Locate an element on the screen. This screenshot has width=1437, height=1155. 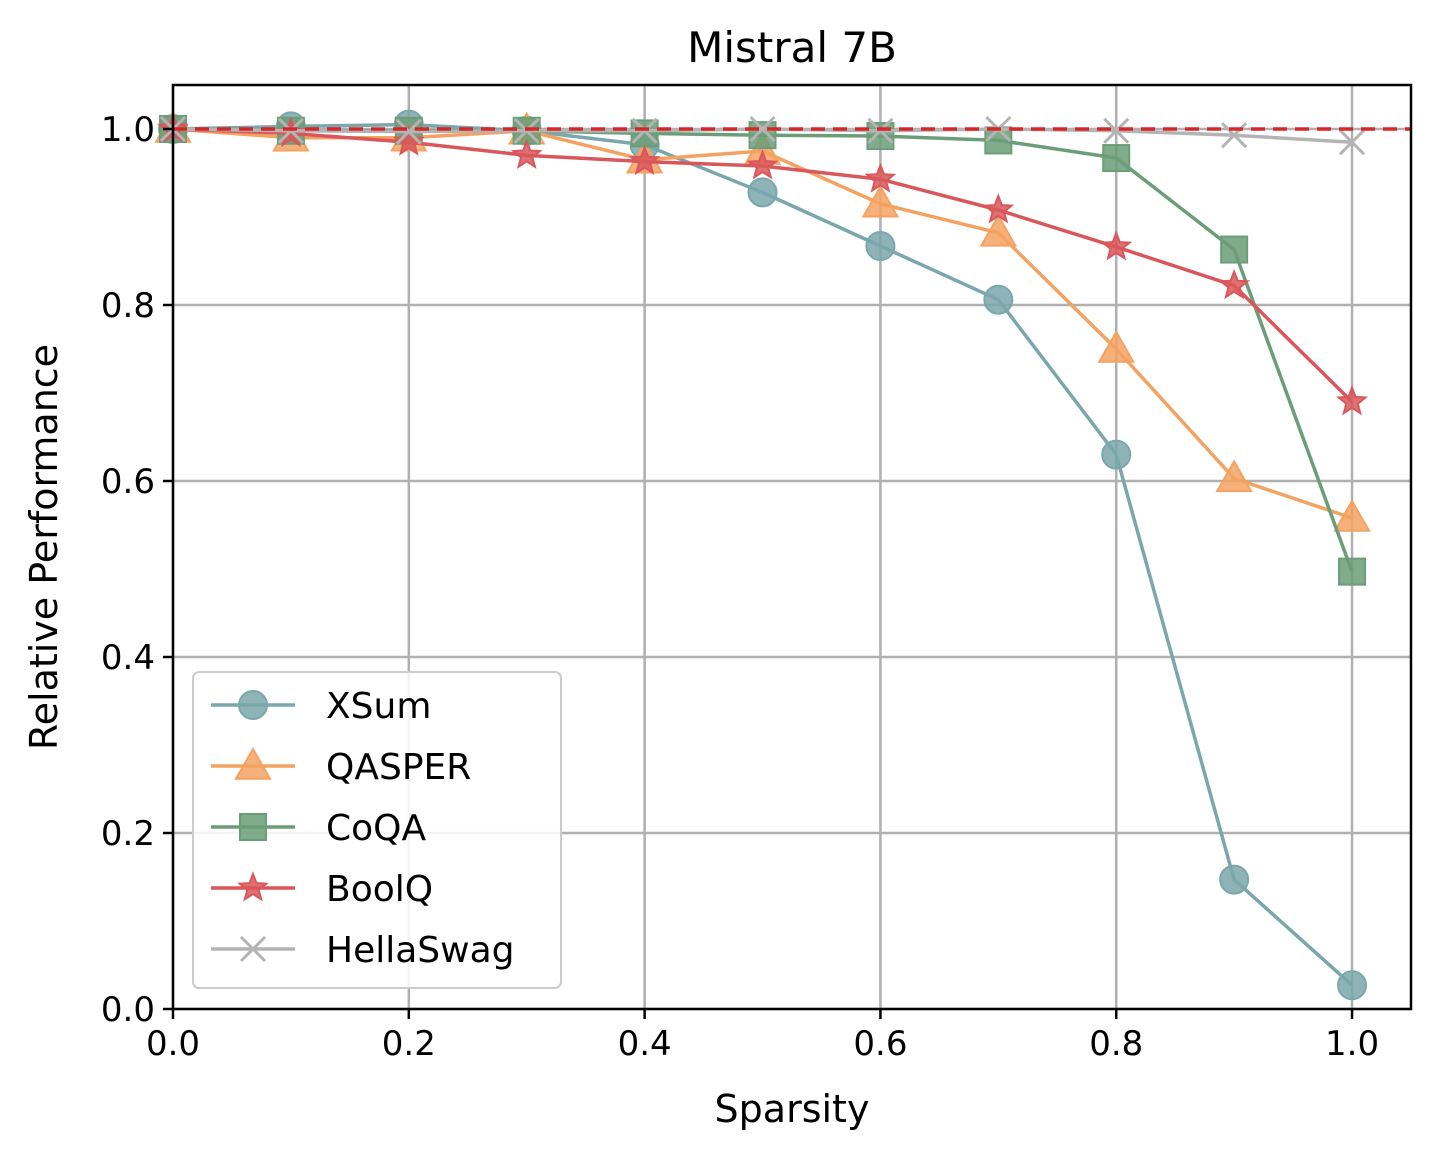
legend-label: HellaSwag is located at coordinates (420, 950).